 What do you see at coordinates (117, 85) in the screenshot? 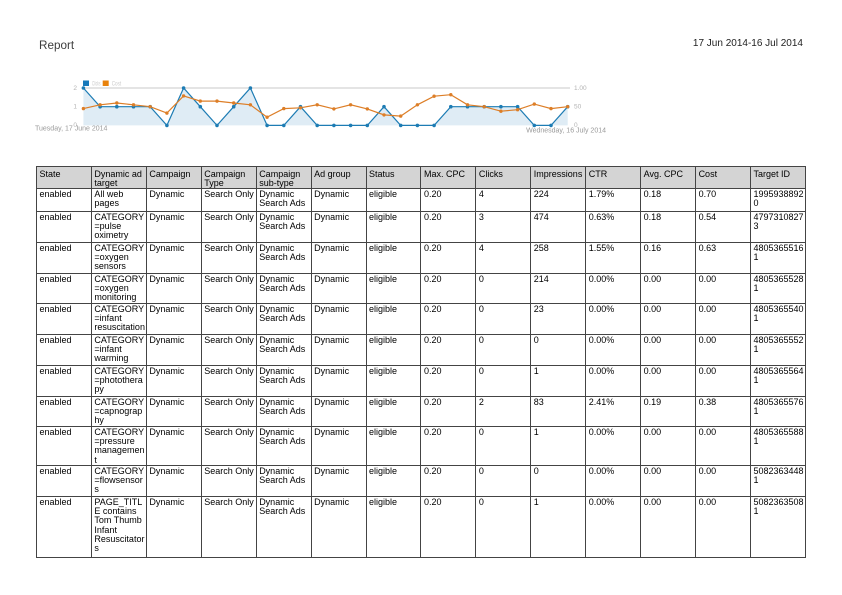
I see `svg-text: Cost` at bounding box center [117, 85].